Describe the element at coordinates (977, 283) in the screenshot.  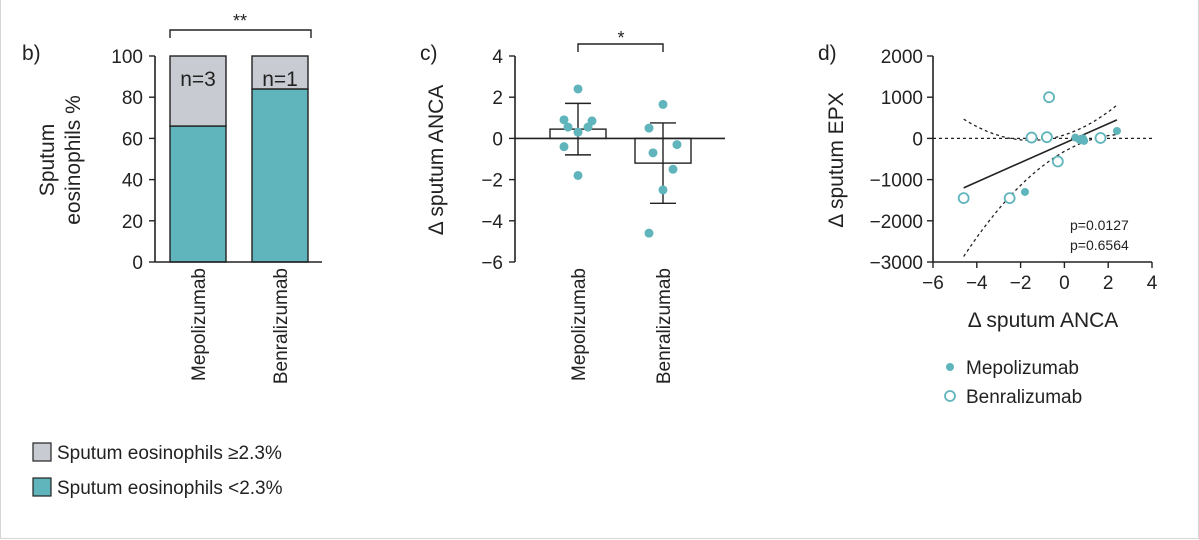
I see `x-tick-label-d: −4` at that location.